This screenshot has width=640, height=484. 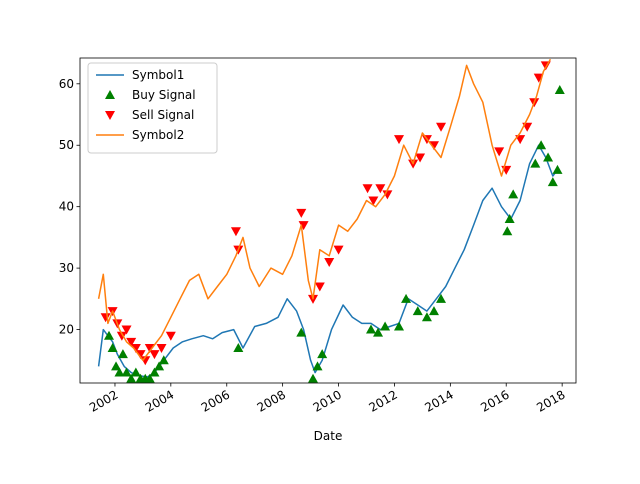 I want to click on x-tick-label: 2016, so click(x=494, y=400).